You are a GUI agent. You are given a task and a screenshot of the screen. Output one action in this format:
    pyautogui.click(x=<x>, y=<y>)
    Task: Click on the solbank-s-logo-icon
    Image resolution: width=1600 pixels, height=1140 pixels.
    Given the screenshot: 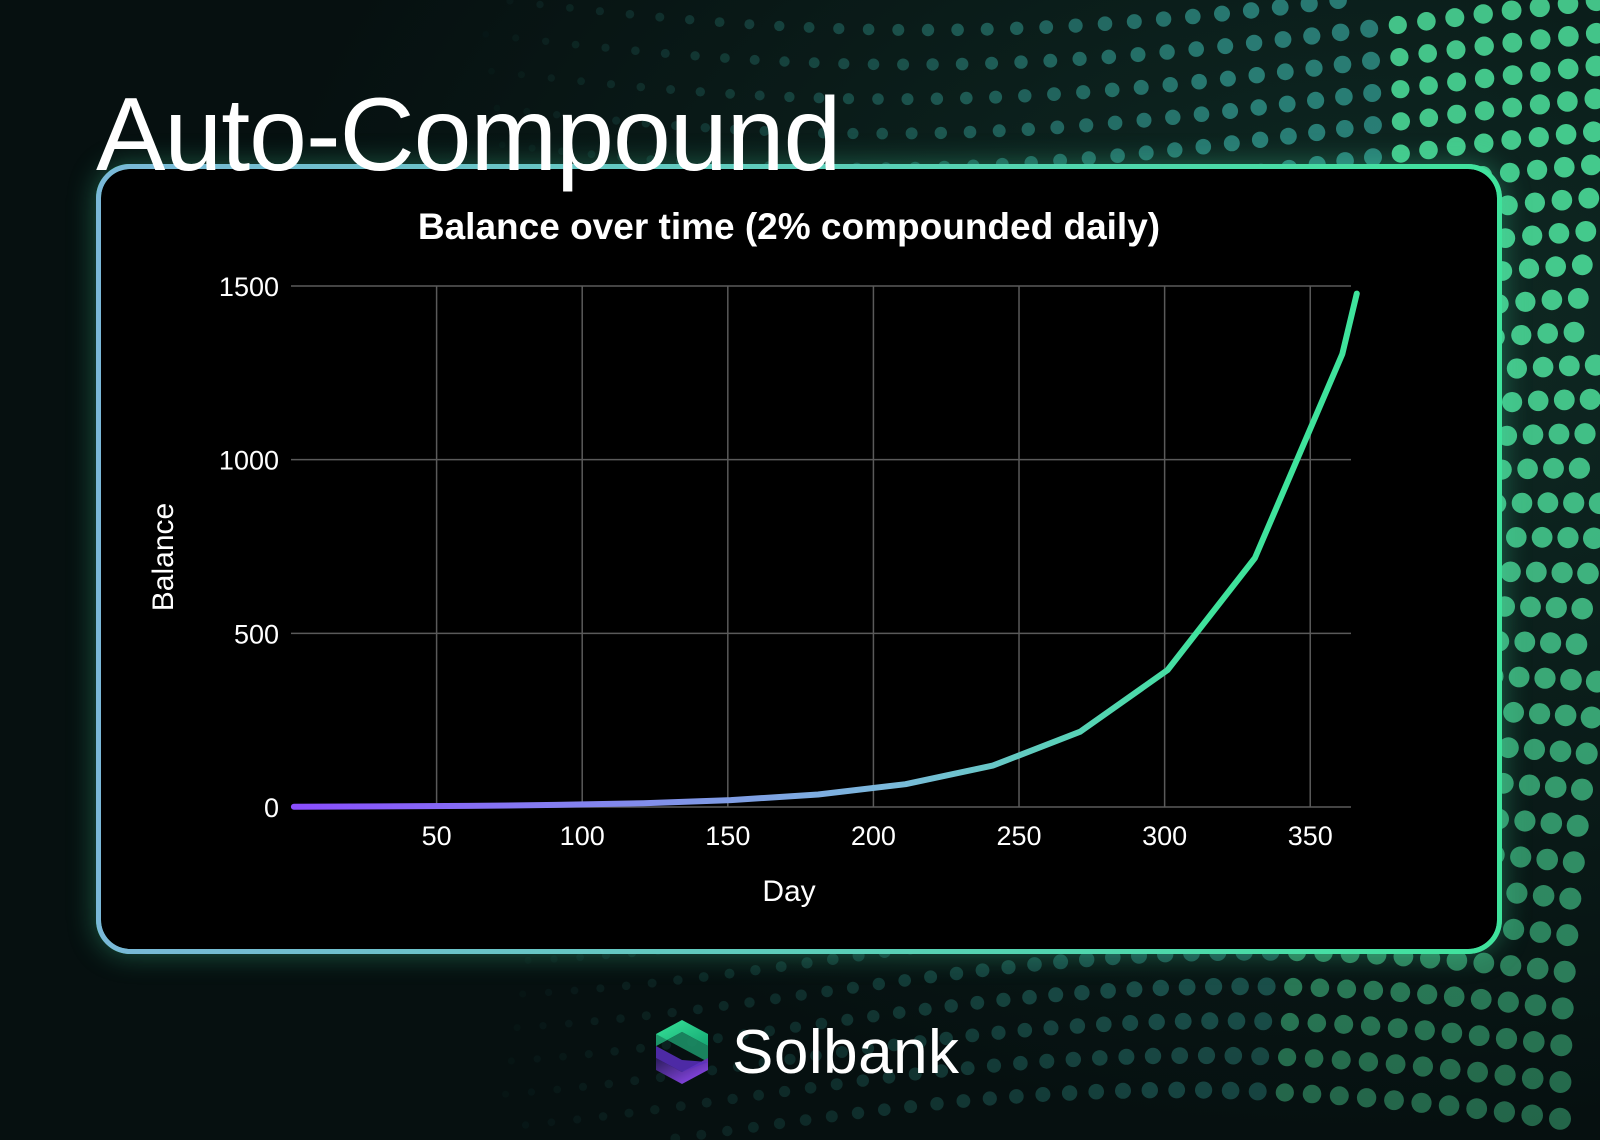 What is the action you would take?
    pyautogui.click(x=682, y=1052)
    